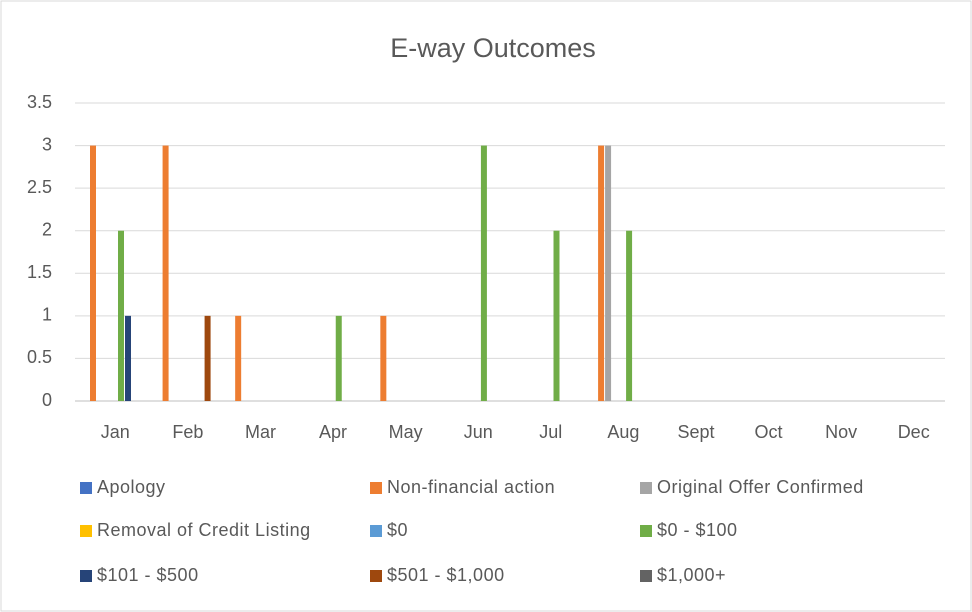 The height and width of the screenshot is (612, 972). Describe the element at coordinates (47, 229) in the screenshot. I see `y-tick-label: 2` at that location.